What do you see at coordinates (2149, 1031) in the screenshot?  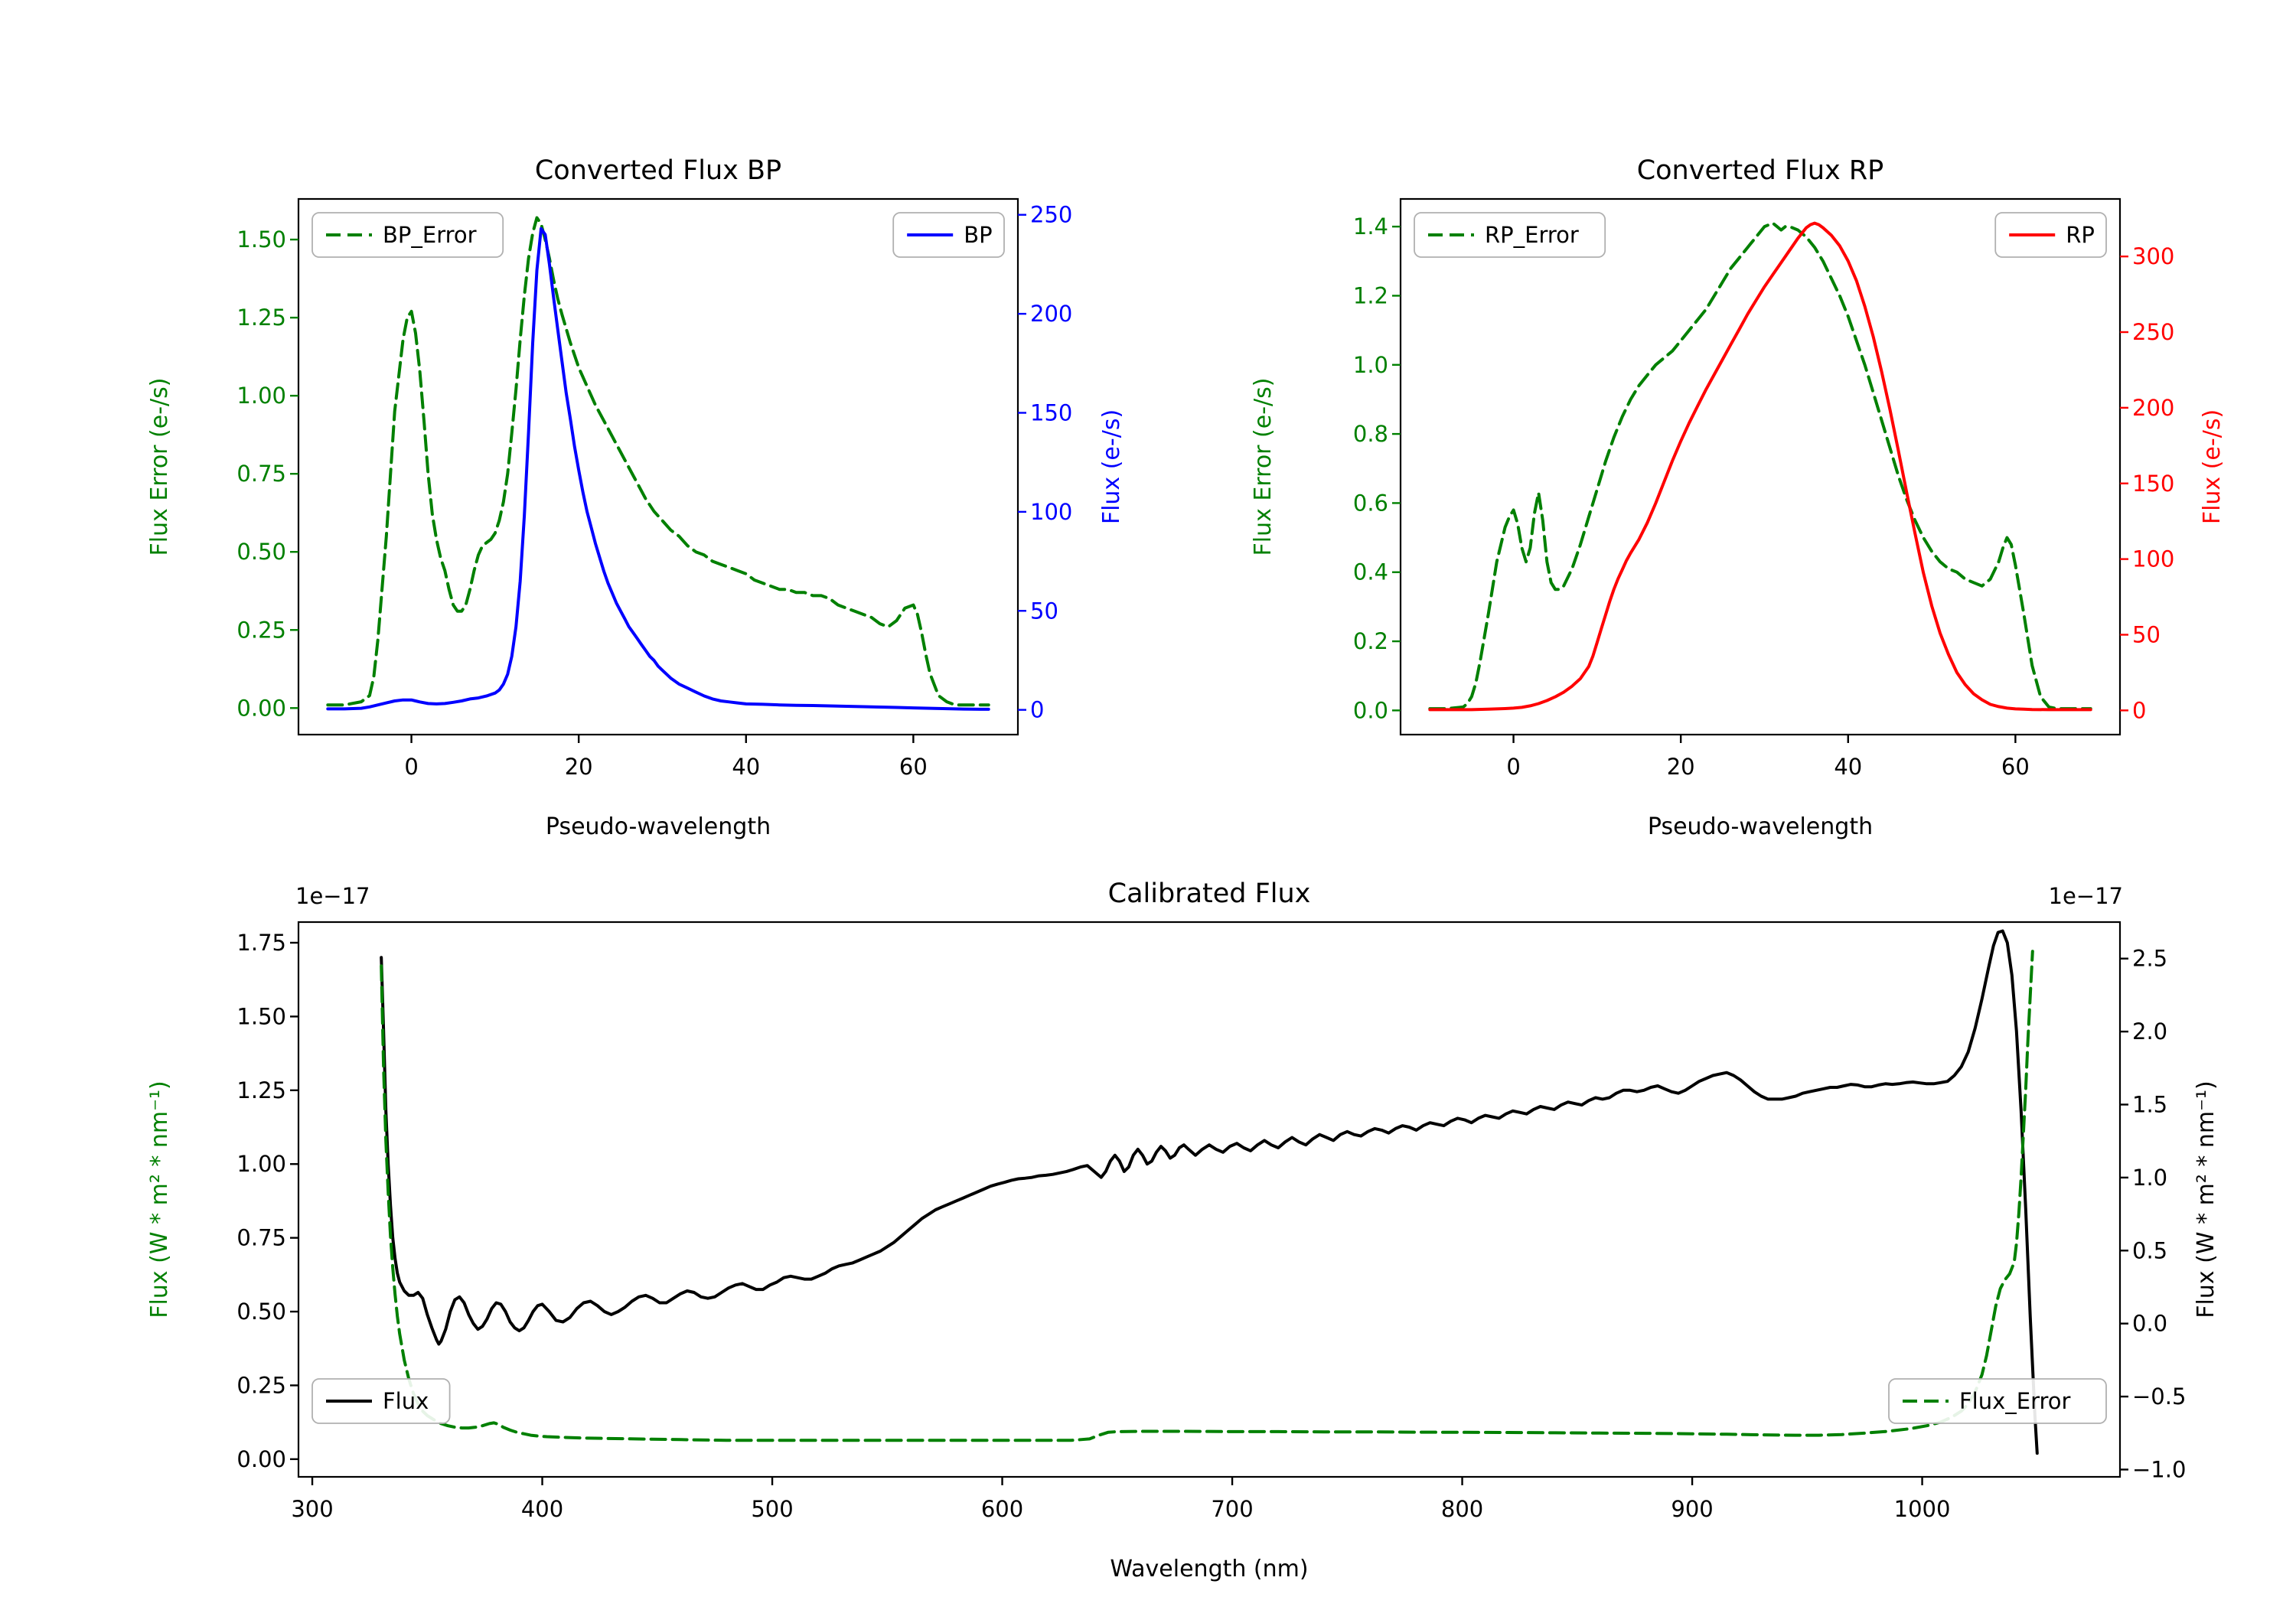 I see `y-tick-label-right: 2.0` at bounding box center [2149, 1031].